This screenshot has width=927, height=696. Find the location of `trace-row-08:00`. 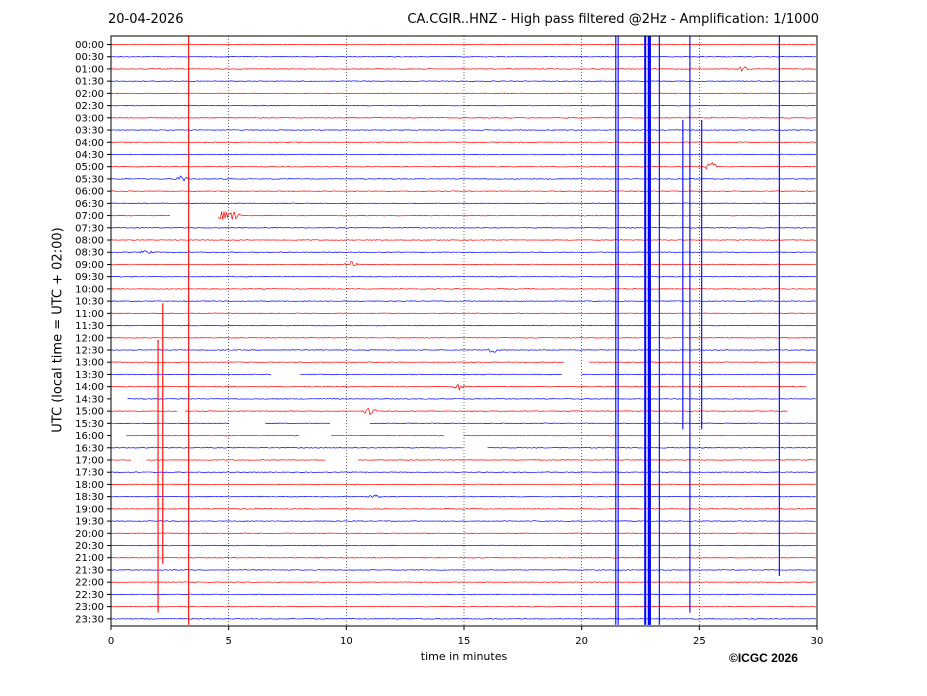

trace-row-08:00 is located at coordinates (463, 240).